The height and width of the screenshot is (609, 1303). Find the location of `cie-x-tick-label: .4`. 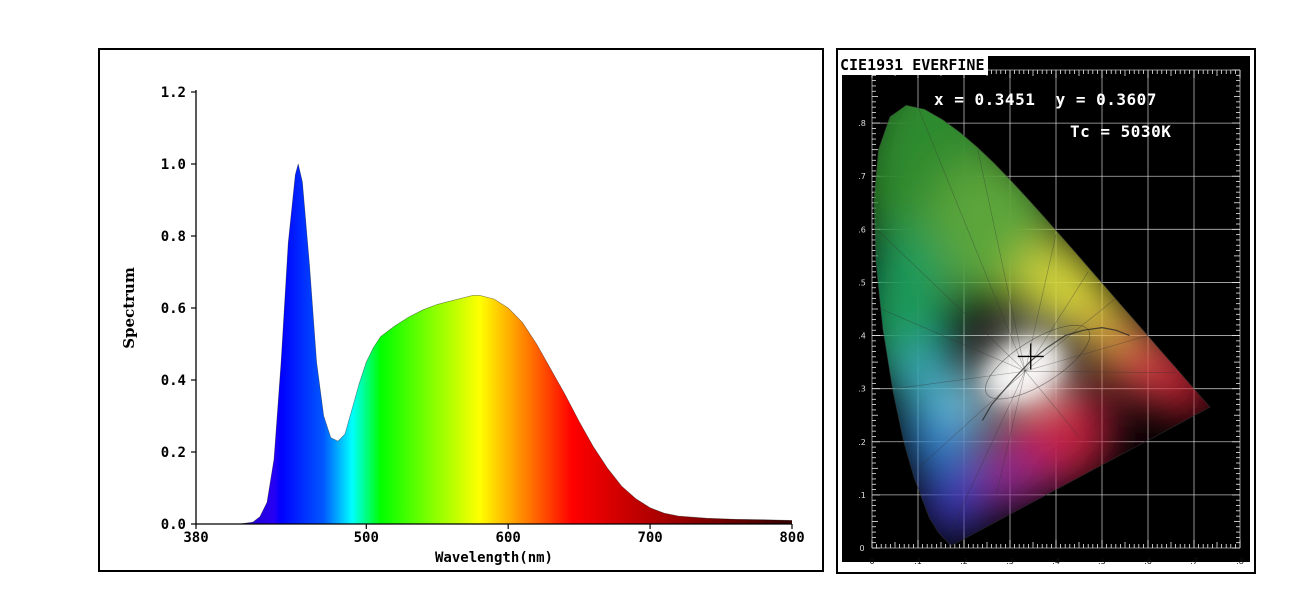

cie-x-tick-label: .4 is located at coordinates (1056, 561).